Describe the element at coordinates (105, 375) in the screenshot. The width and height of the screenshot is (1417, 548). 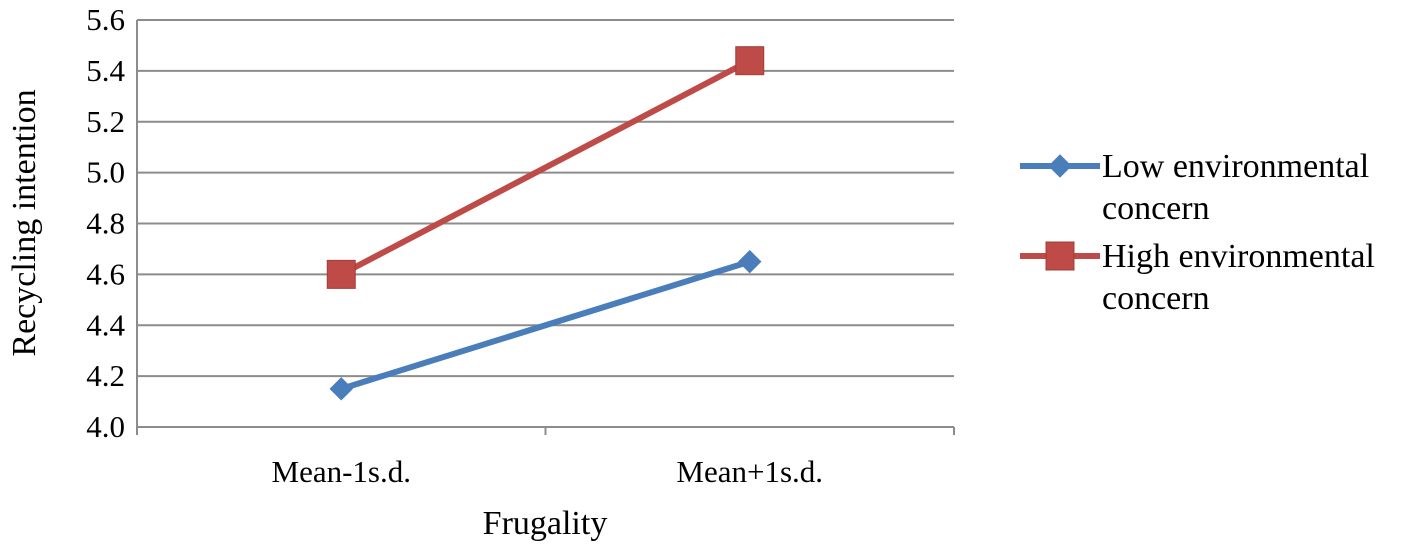
I see `y-tick-label: 4.2` at that location.